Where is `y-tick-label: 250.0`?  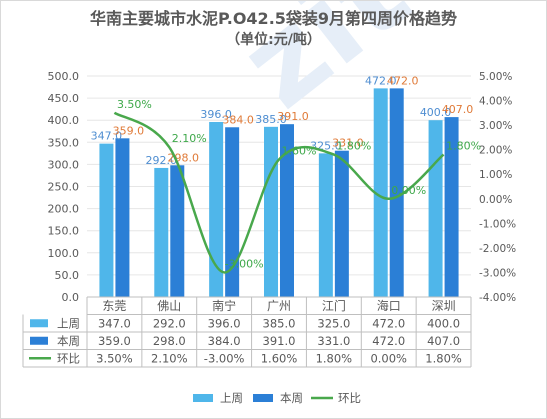
y-tick-label: 250.0 is located at coordinates (64, 187).